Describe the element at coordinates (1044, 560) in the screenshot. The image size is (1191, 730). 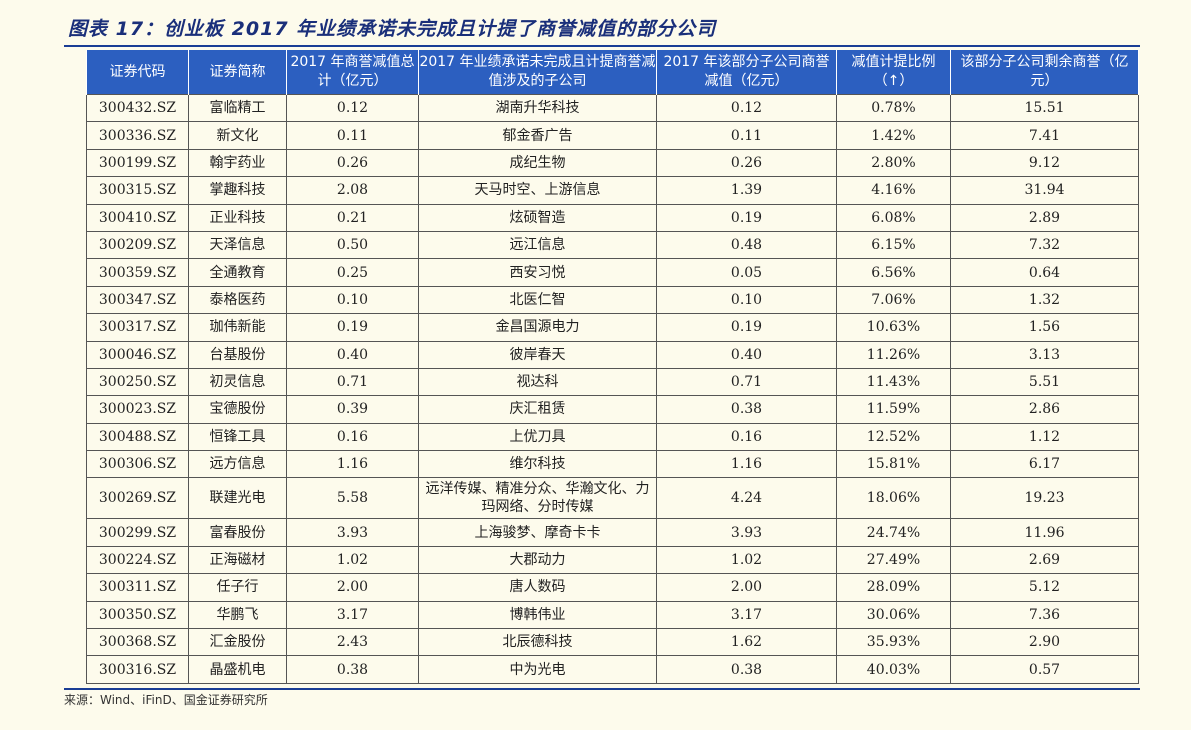
I see `cell-remaining-goodwill: 2.69` at that location.